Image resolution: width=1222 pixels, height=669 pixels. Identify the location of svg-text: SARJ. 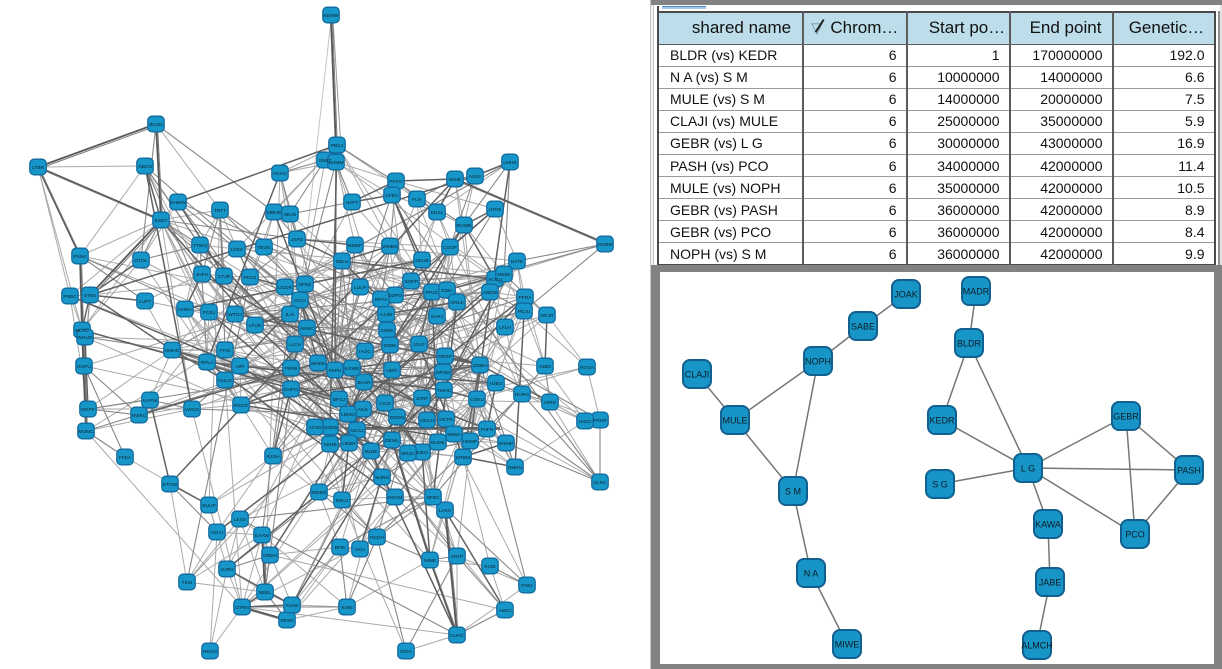
(437, 317).